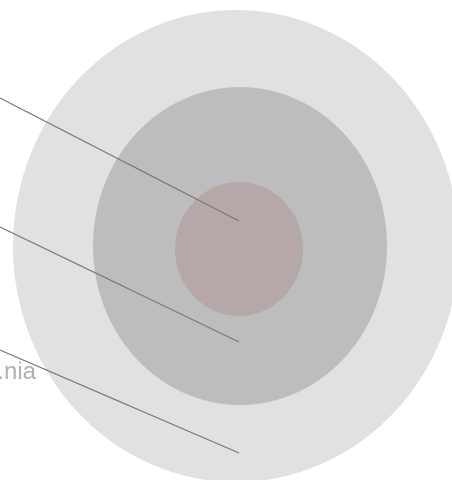  What do you see at coordinates (18, 371) in the screenshot?
I see `partial-label-text: nia.` at bounding box center [18, 371].